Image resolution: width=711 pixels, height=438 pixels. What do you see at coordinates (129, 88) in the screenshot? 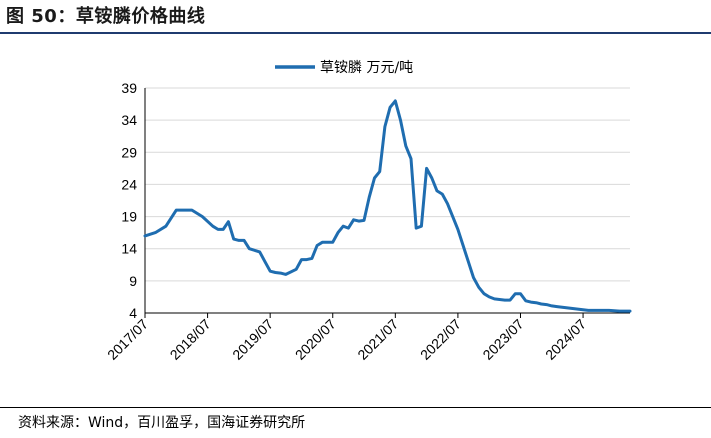
I see `y-tick-label: 39` at bounding box center [129, 88].